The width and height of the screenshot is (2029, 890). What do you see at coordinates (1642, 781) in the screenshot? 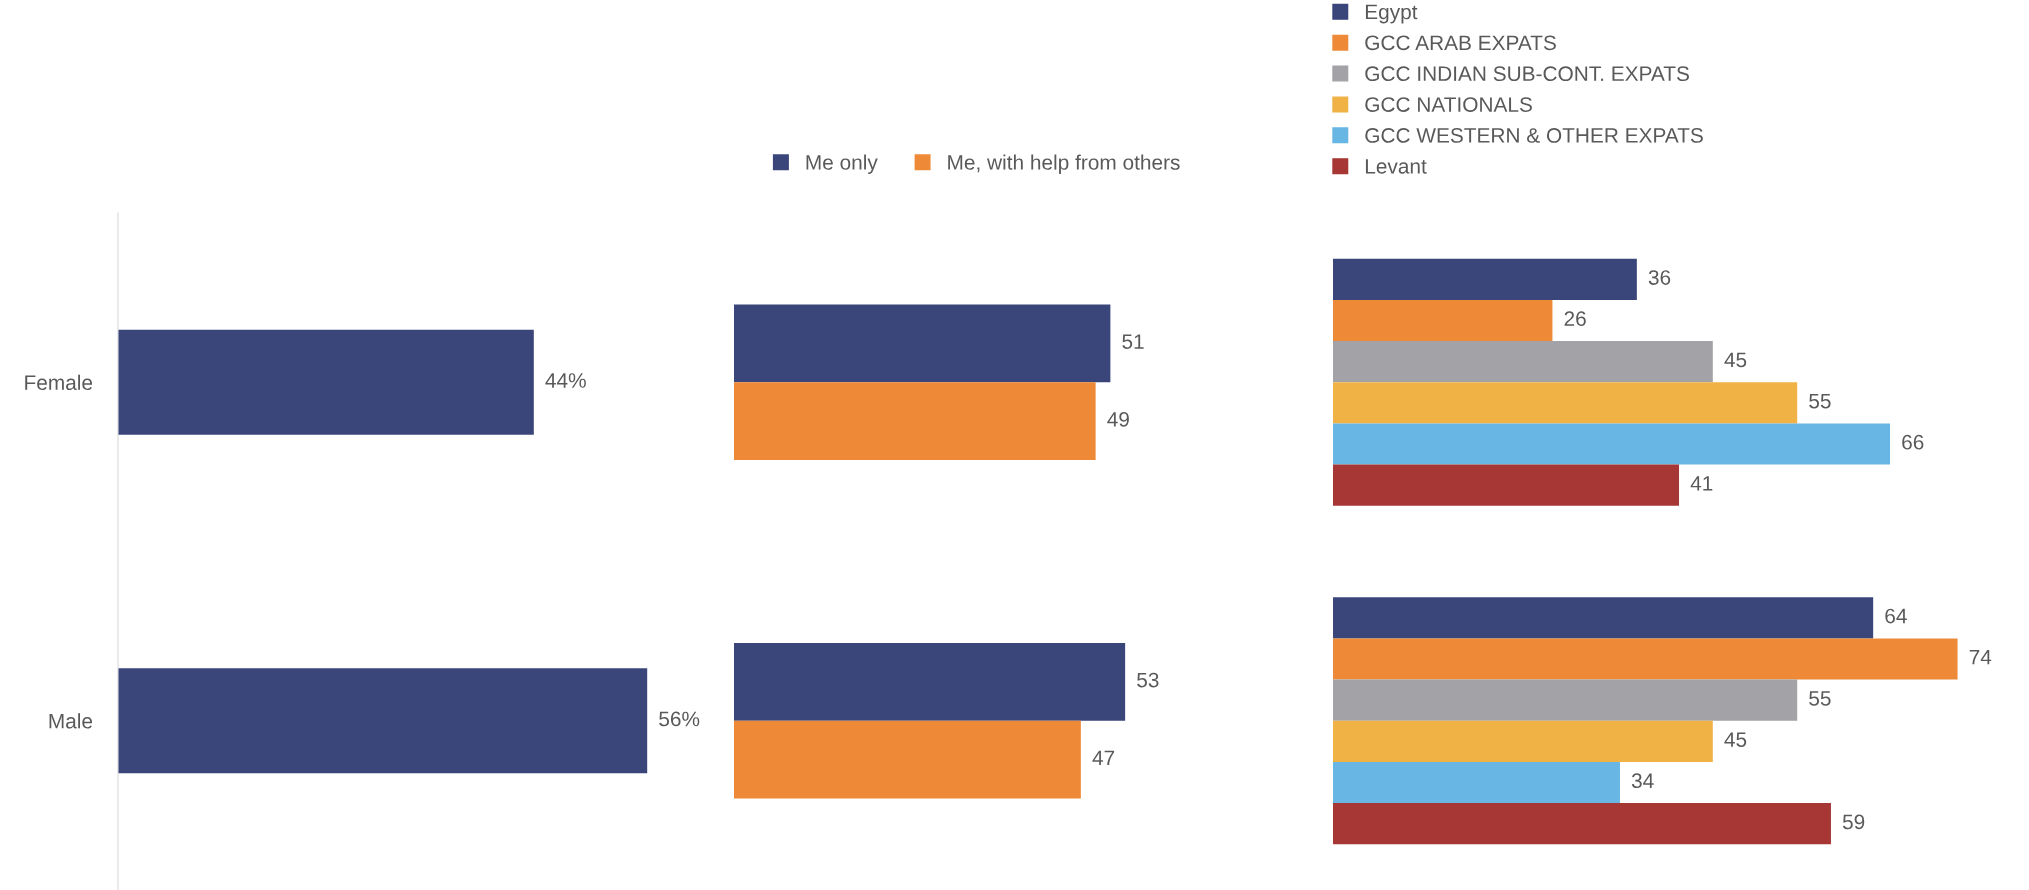
I see `data-label: 34` at bounding box center [1642, 781].